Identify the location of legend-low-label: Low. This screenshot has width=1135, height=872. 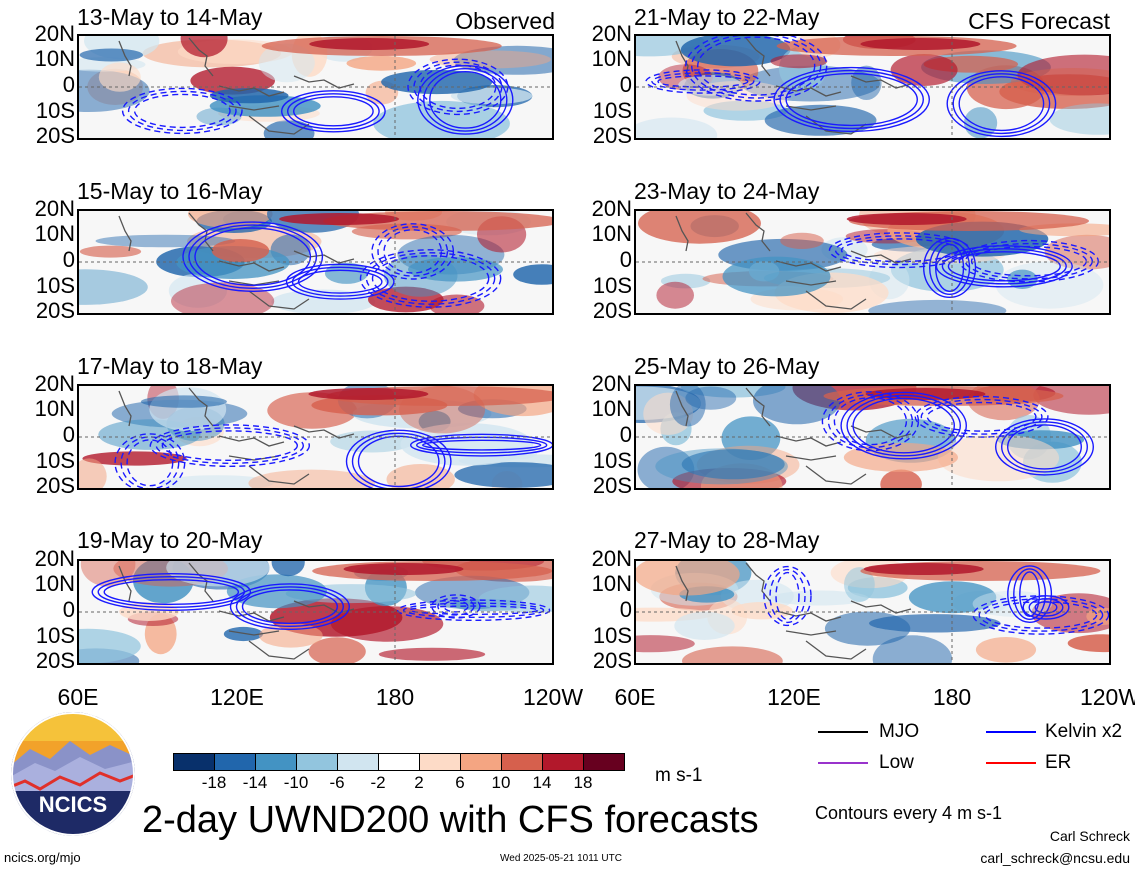
(896, 762).